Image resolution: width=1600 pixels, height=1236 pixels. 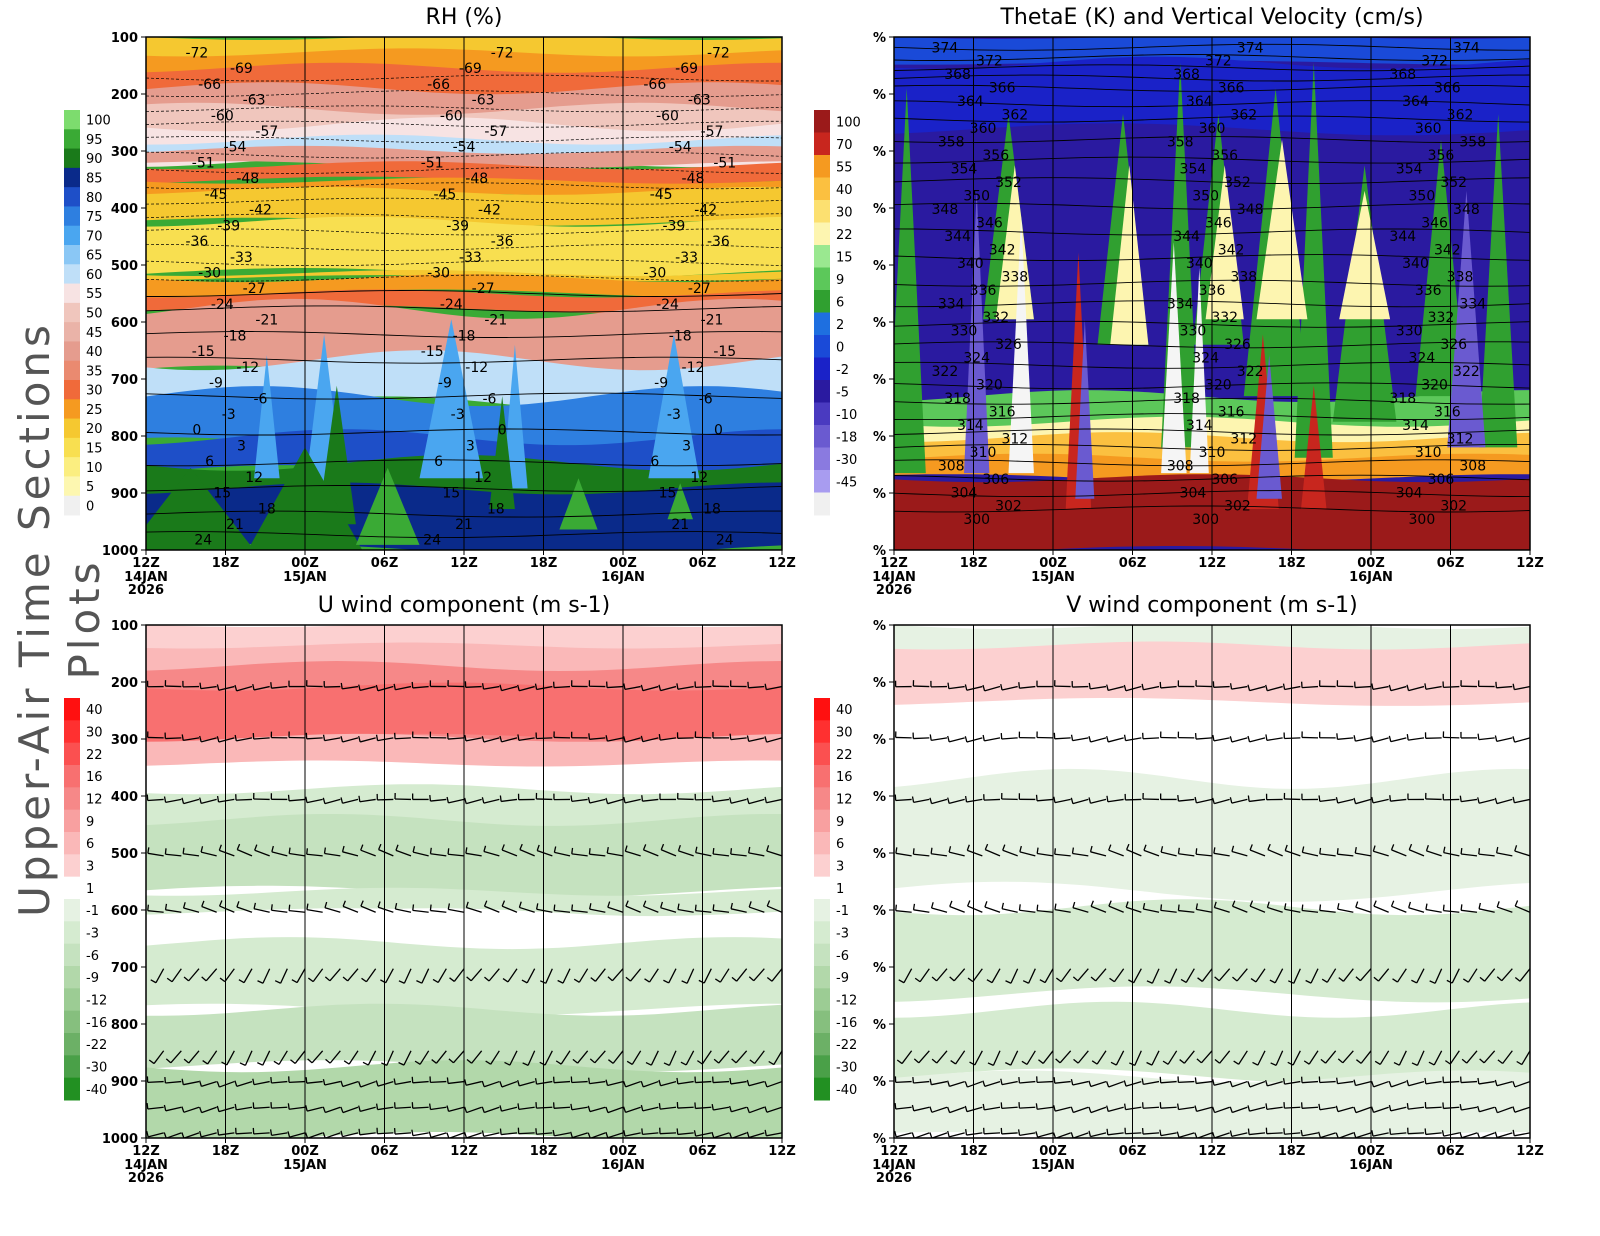 I want to click on x-date-label: 14JAN, so click(x=894, y=1165).